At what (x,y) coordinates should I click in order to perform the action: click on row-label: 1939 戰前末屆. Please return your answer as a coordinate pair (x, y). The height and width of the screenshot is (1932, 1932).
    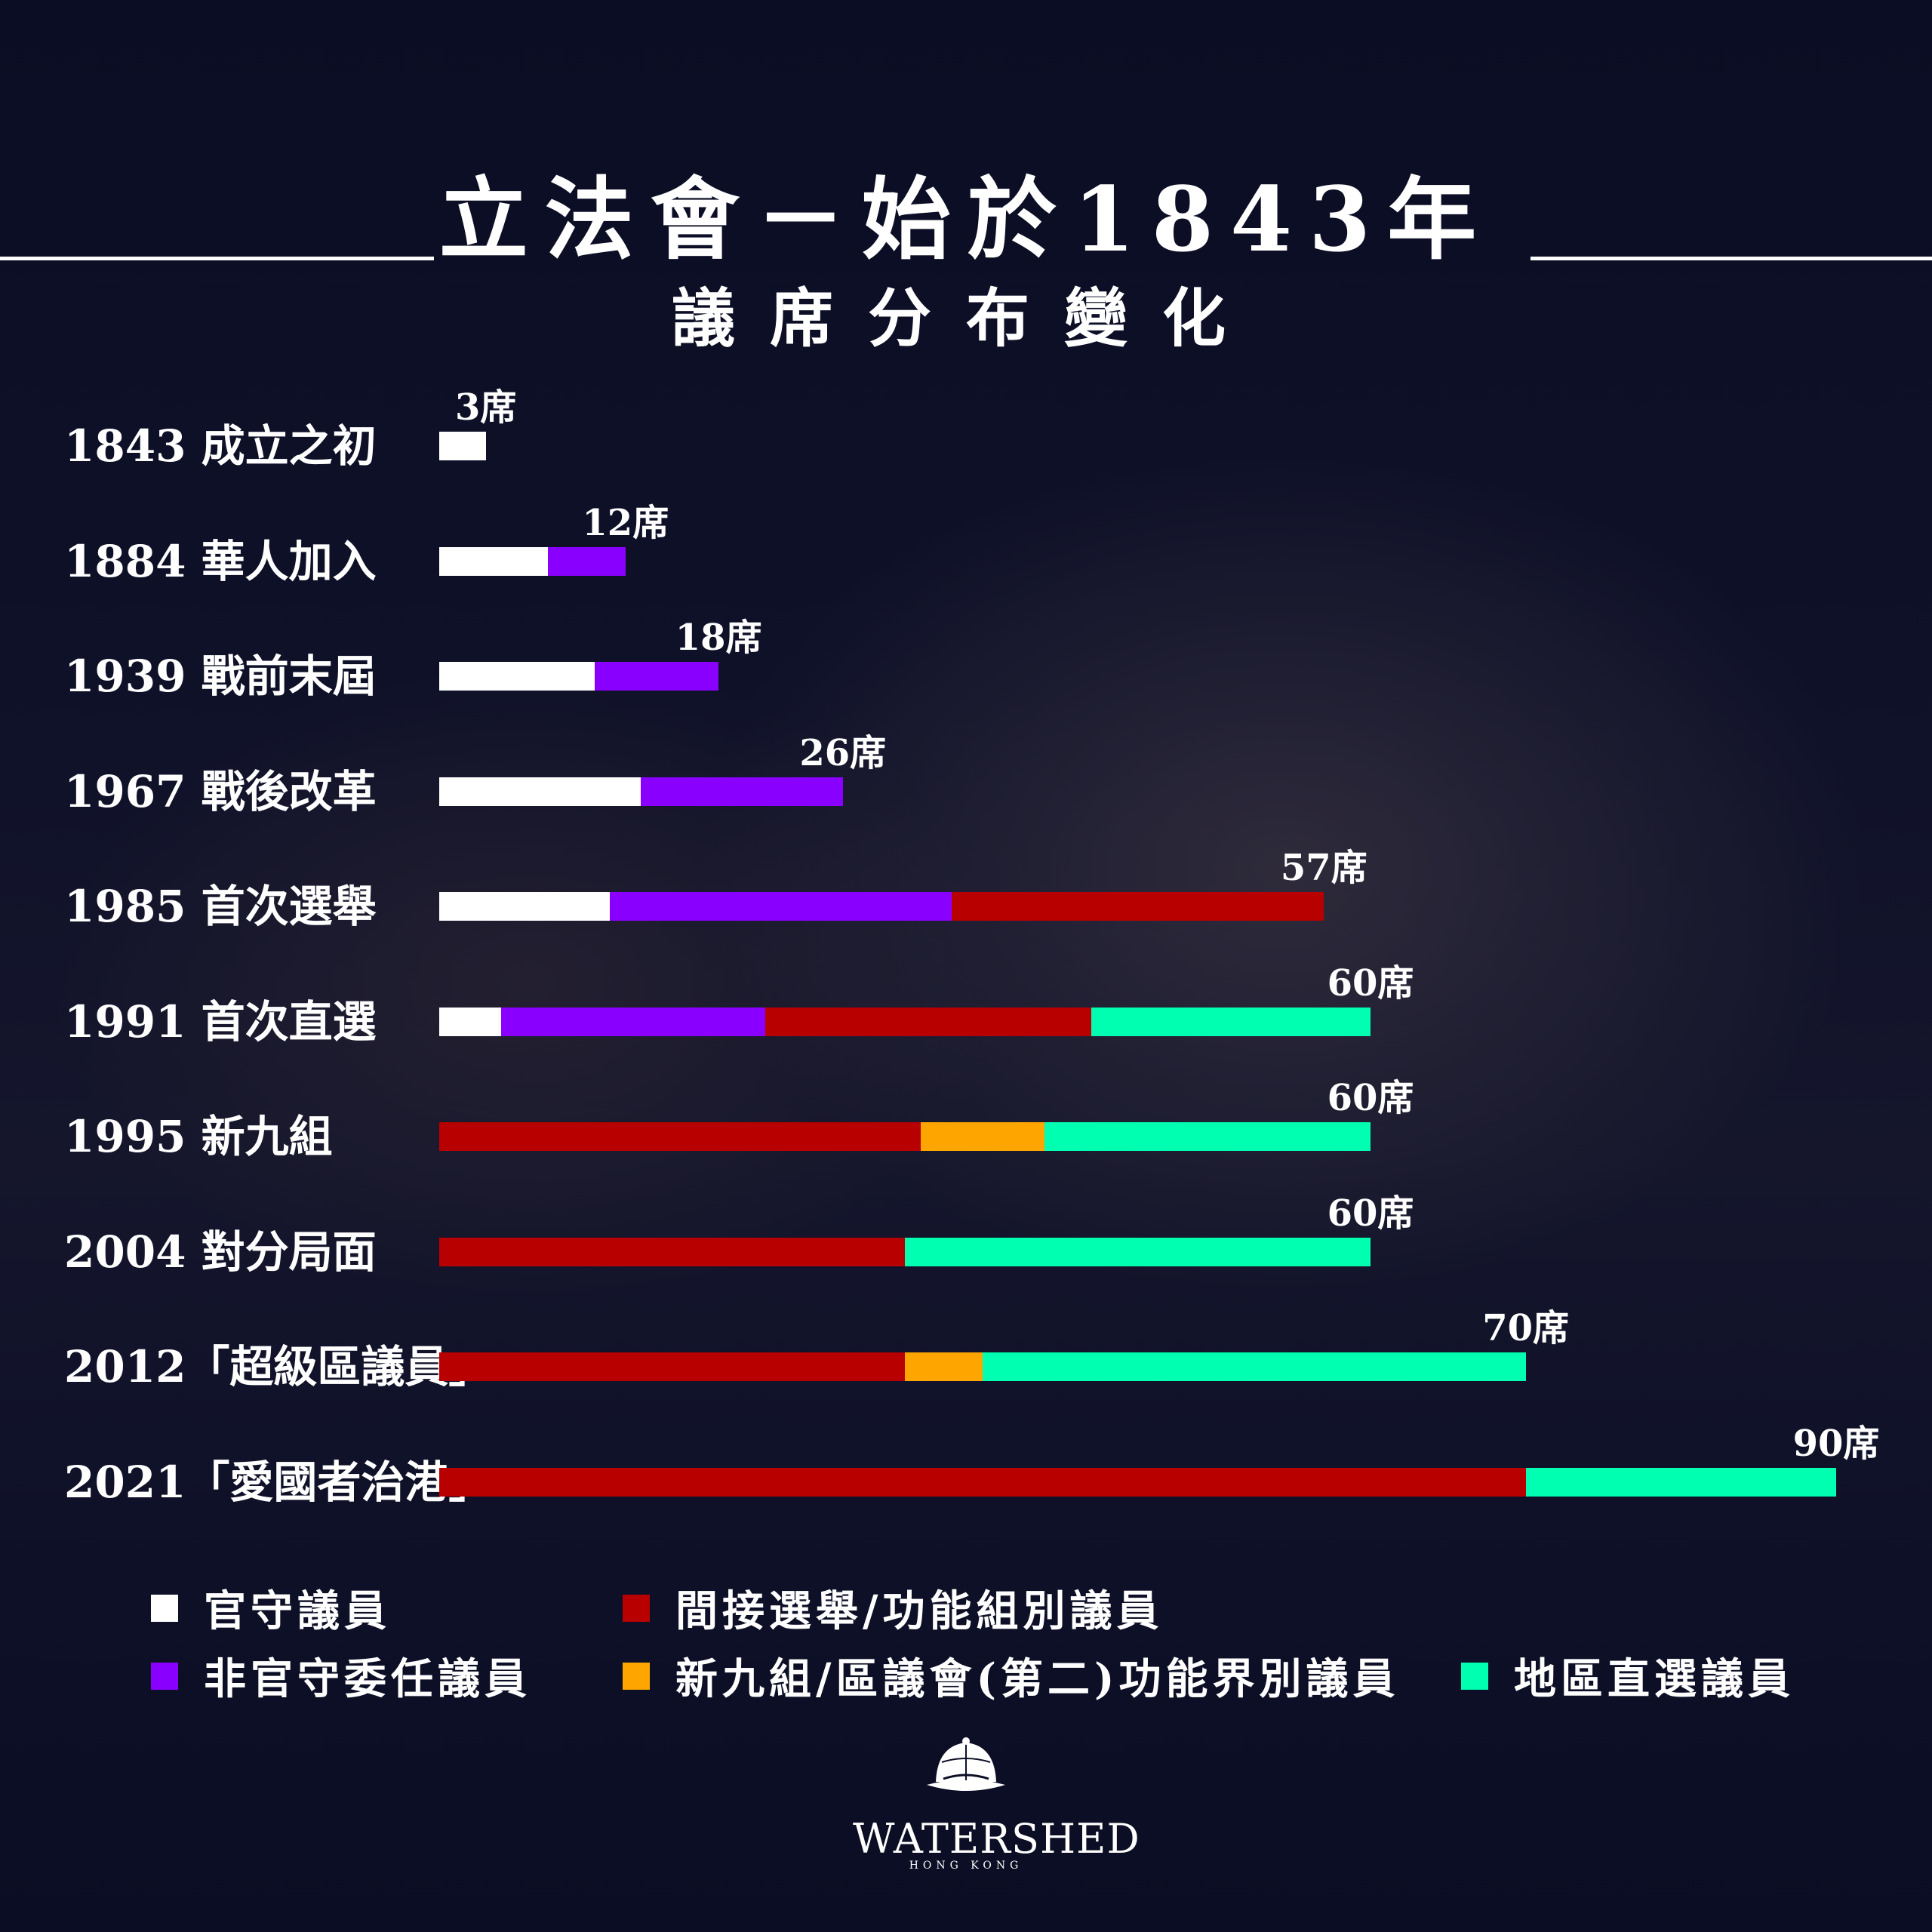
    Looking at the image, I should click on (220, 676).